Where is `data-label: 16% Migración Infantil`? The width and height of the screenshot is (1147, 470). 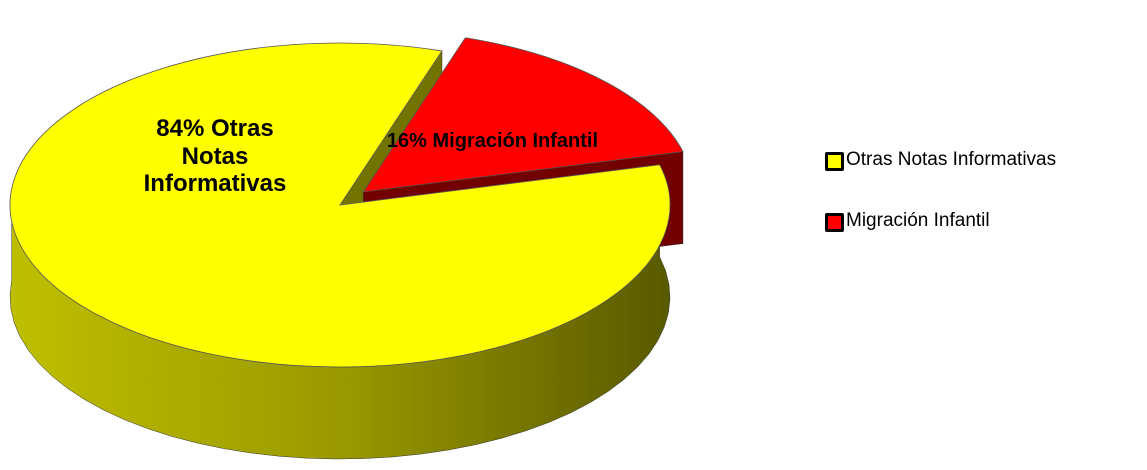 data-label: 16% Migración Infantil is located at coordinates (492, 140).